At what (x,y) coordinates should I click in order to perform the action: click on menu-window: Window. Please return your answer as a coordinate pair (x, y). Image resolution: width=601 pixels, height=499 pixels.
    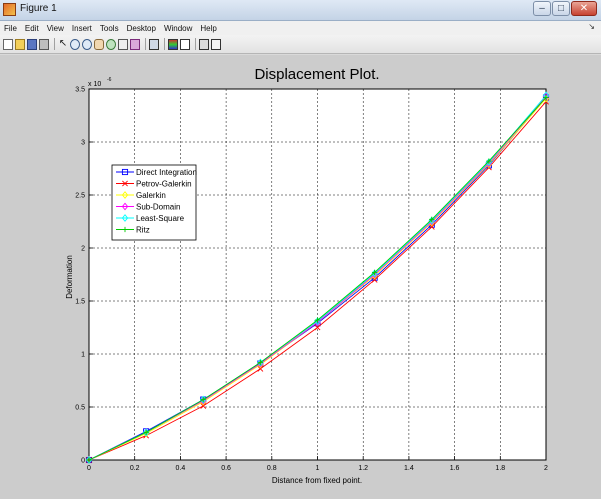
    Looking at the image, I should click on (178, 28).